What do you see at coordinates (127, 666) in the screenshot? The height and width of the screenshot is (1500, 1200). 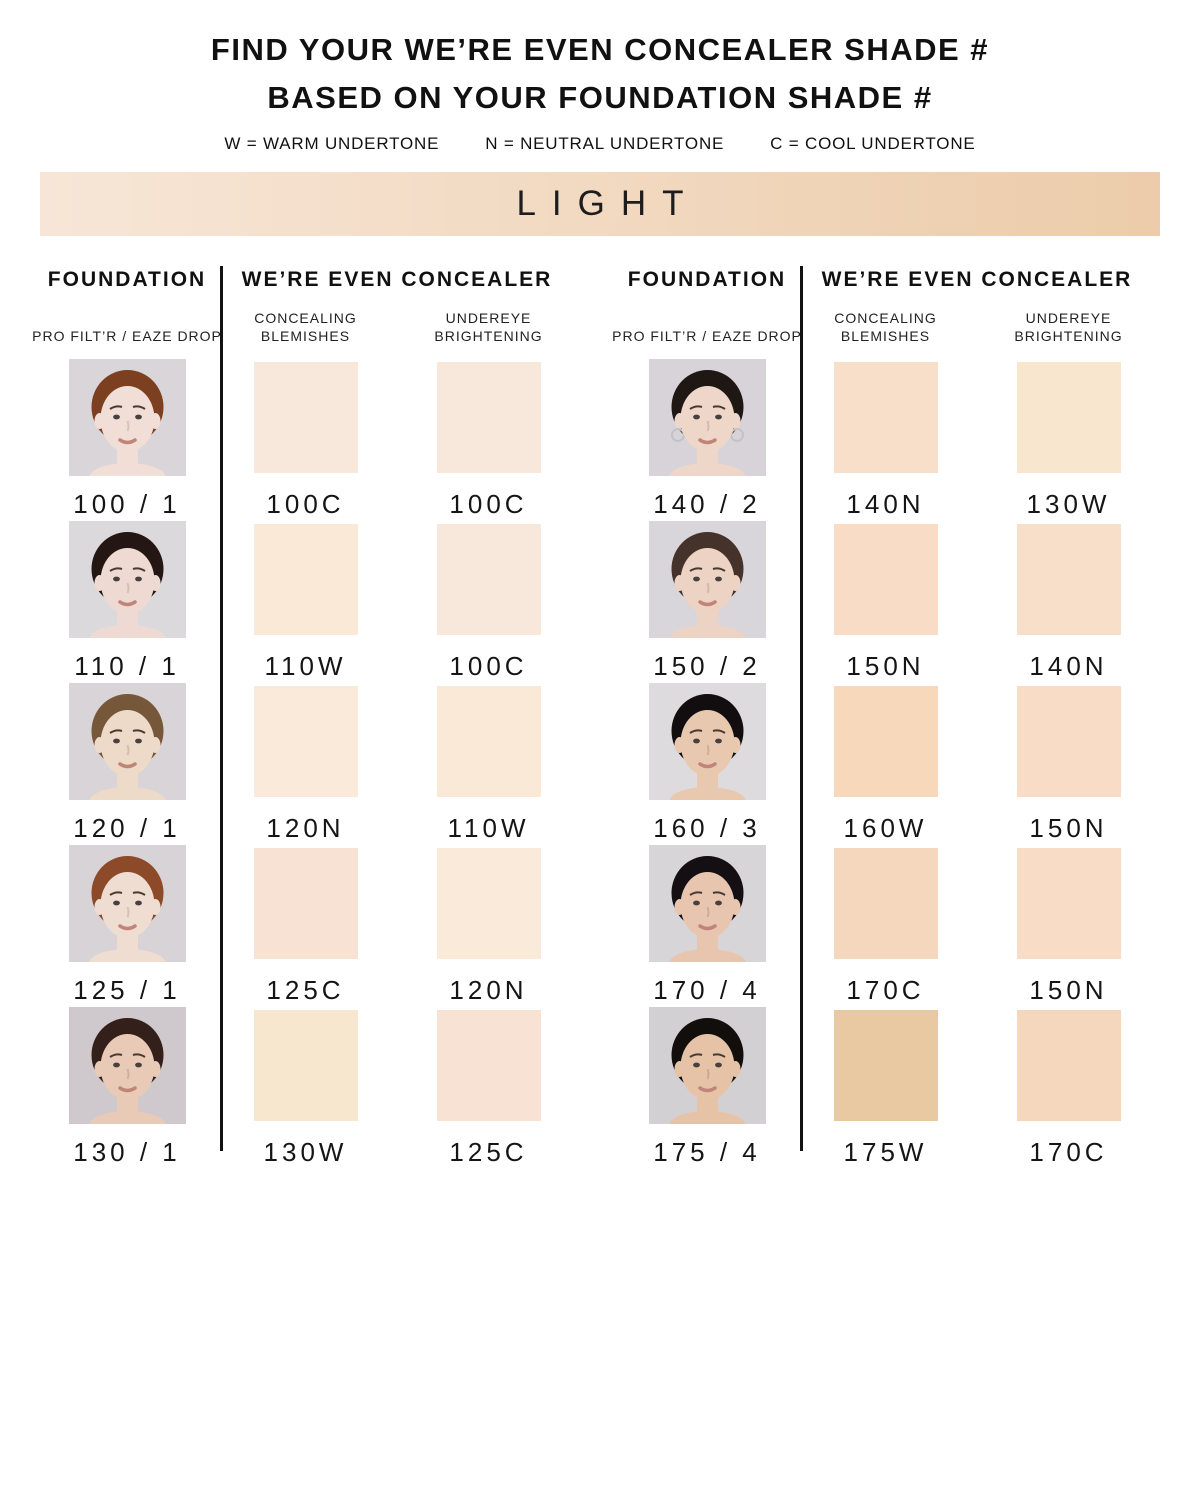 I see `foundation-shade-label: 110 / 1` at bounding box center [127, 666].